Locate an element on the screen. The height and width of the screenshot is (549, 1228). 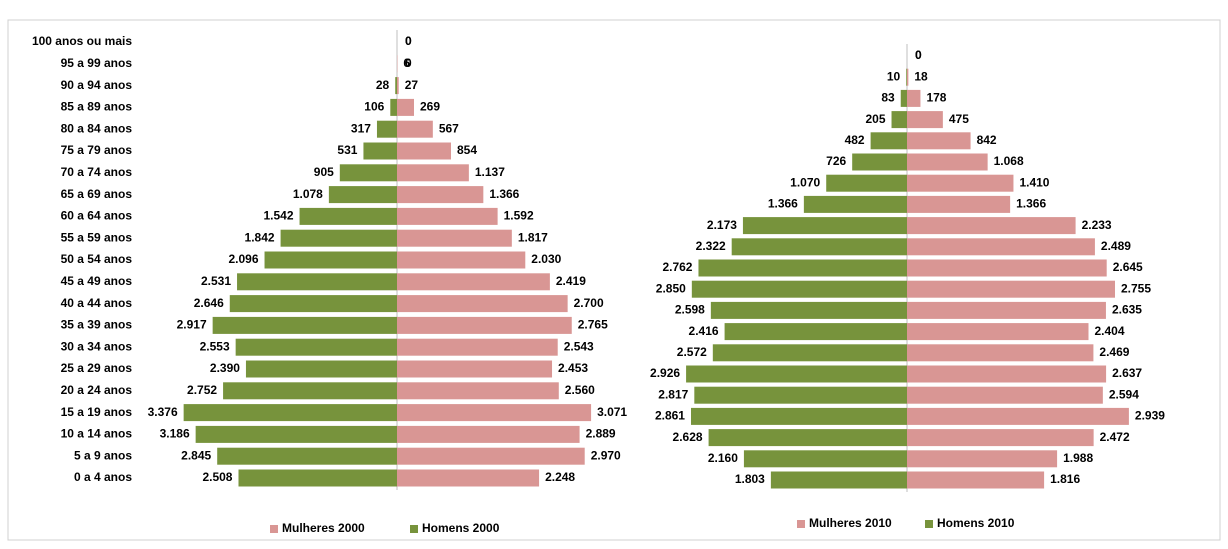
value-label: 2.508 is located at coordinates (217, 477).